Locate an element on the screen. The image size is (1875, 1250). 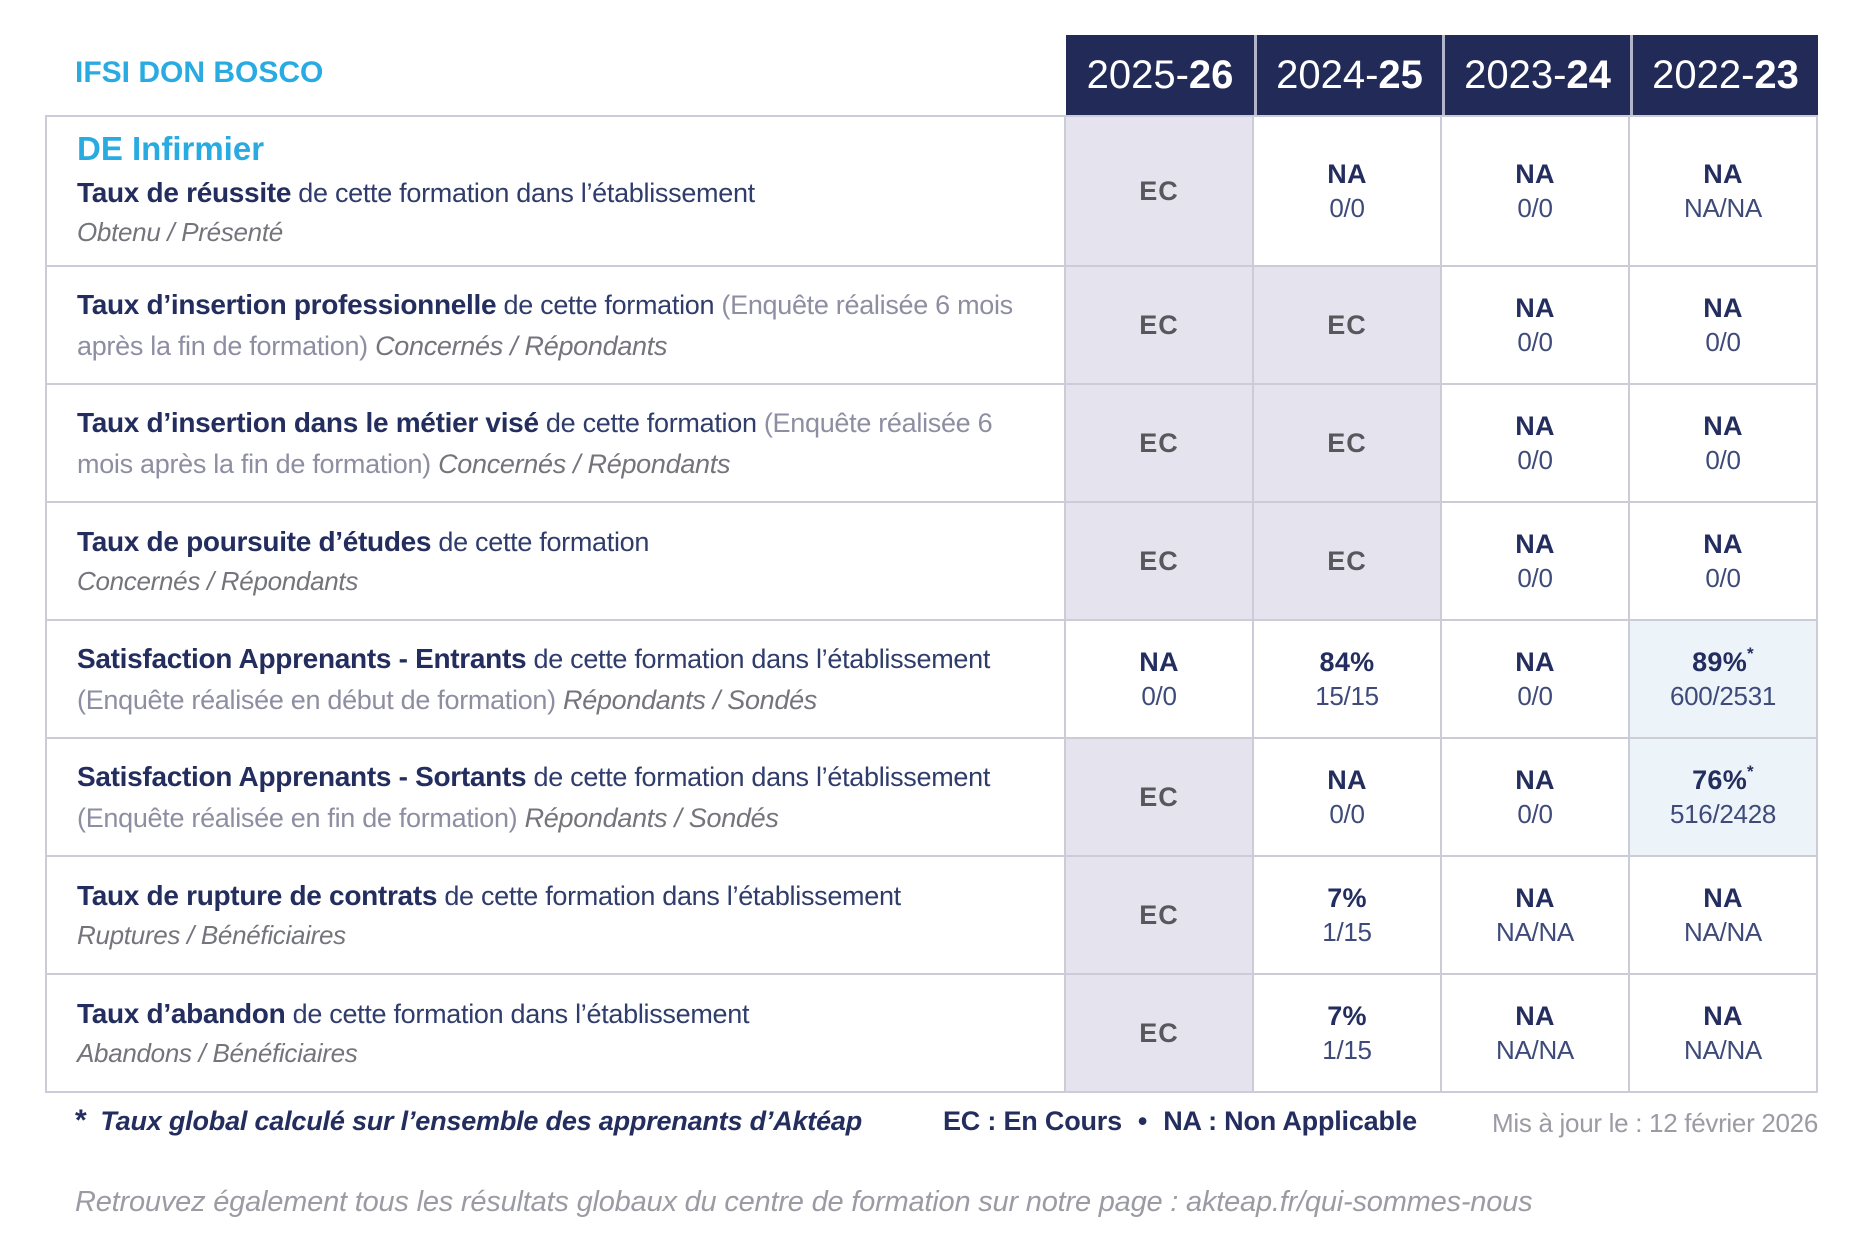
legend-na: NA : Non Applicable is located at coordinates (1290, 1121).